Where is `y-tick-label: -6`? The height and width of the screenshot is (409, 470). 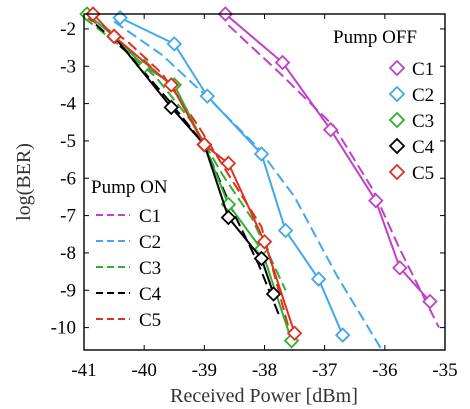 y-tick-label: -6 is located at coordinates (68, 178).